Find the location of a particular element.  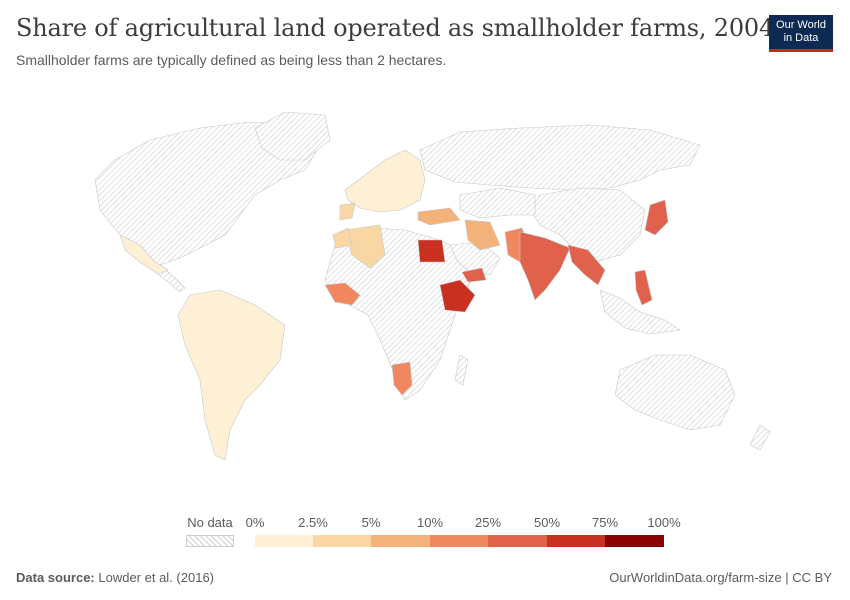

data-source-value: Lowder et al. (2016) is located at coordinates (156, 577).